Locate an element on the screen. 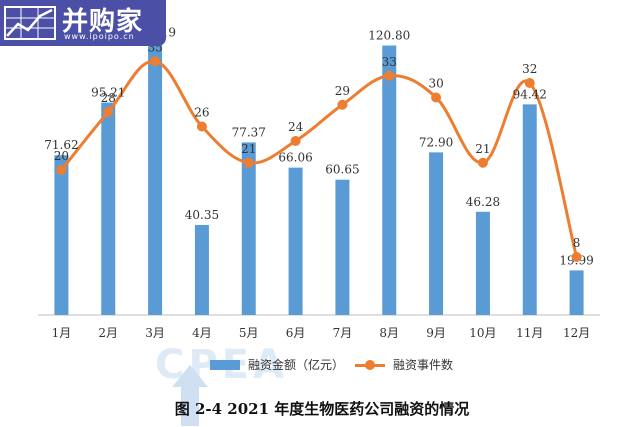  x-tick-label: 10月 is located at coordinates (482, 333).